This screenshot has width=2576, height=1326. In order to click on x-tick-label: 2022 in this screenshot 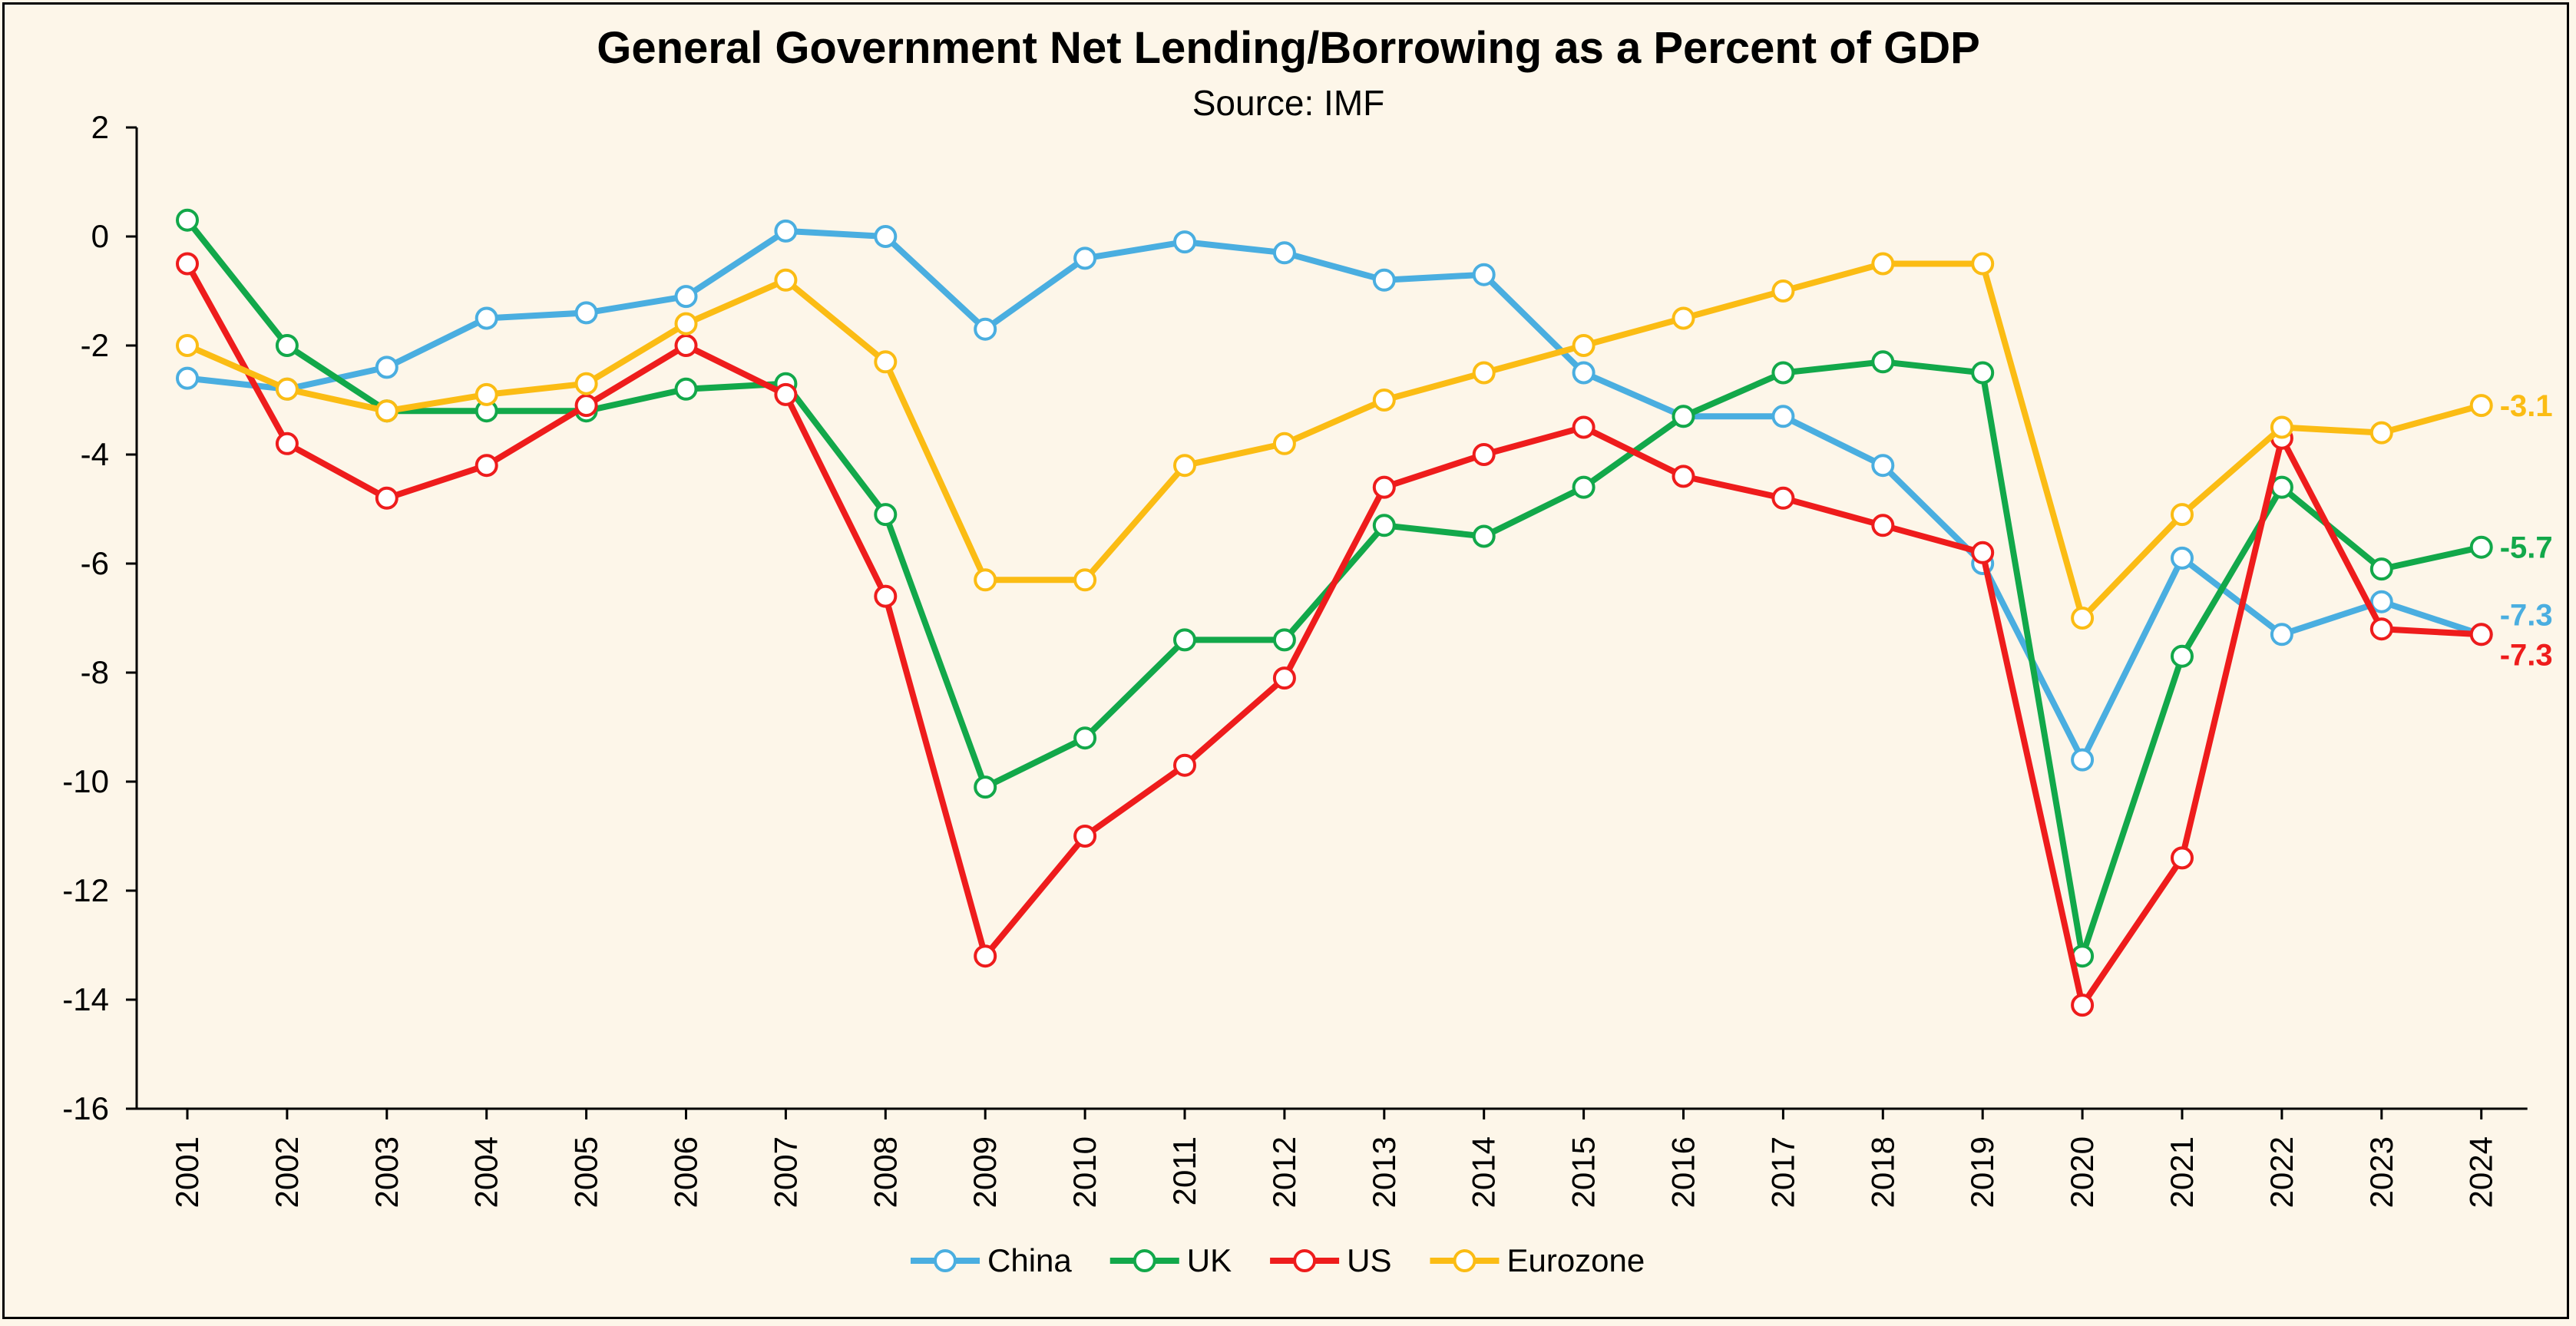, I will do `click(2282, 1172)`.